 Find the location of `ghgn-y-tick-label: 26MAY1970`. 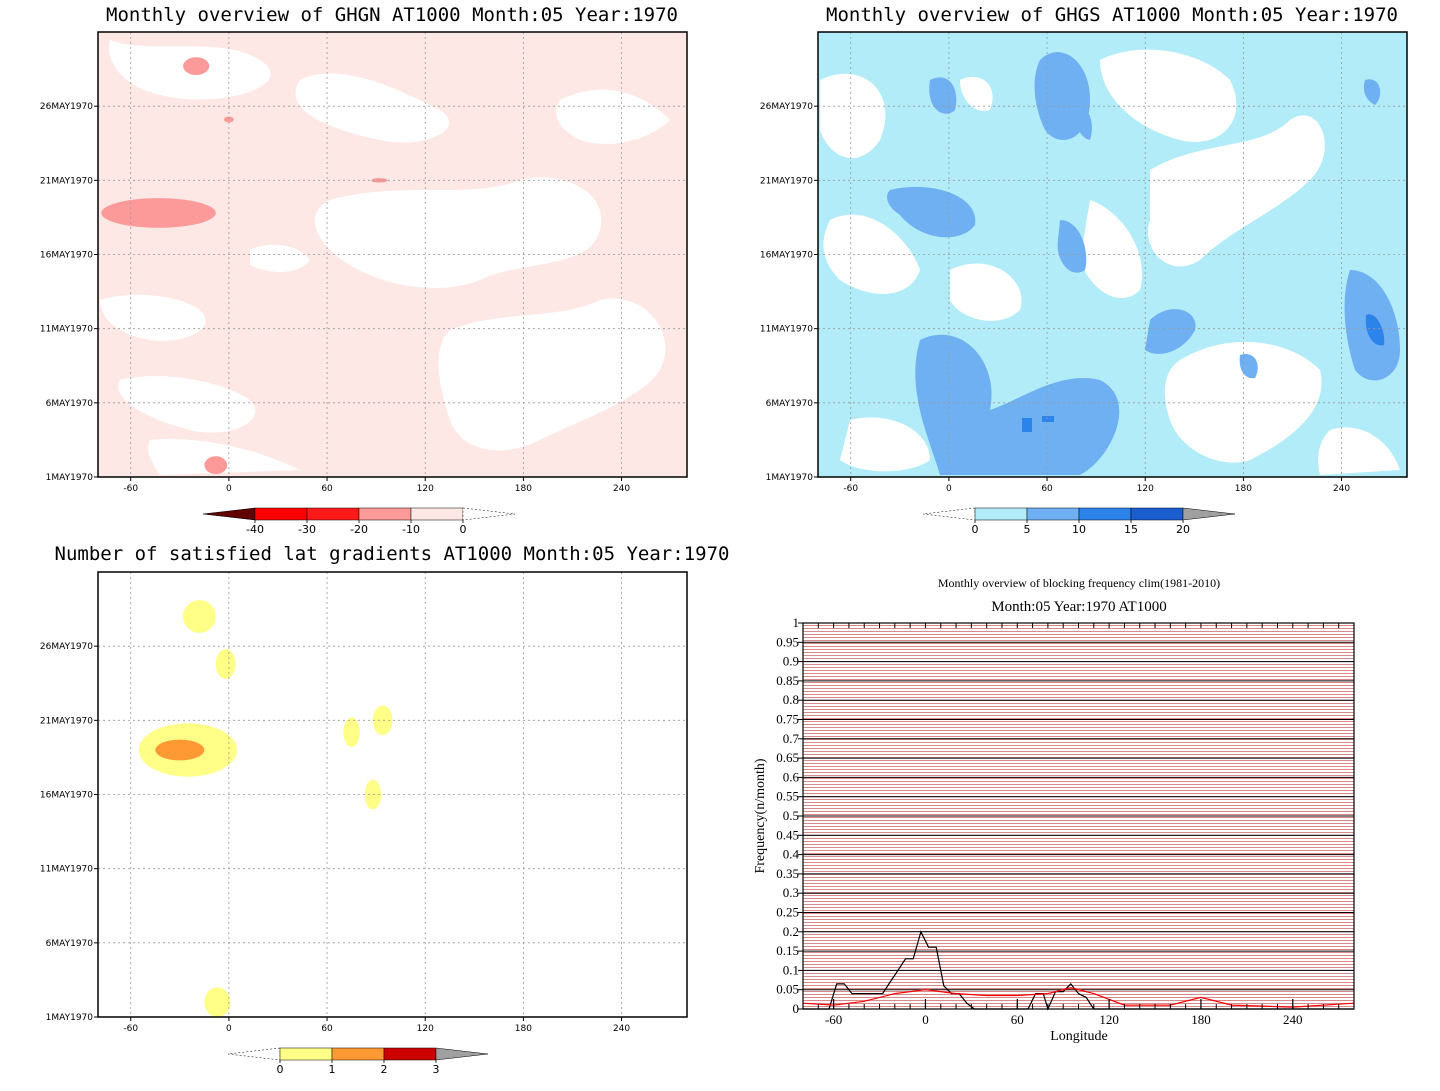

ghgn-y-tick-label: 26MAY1970 is located at coordinates (66, 107).